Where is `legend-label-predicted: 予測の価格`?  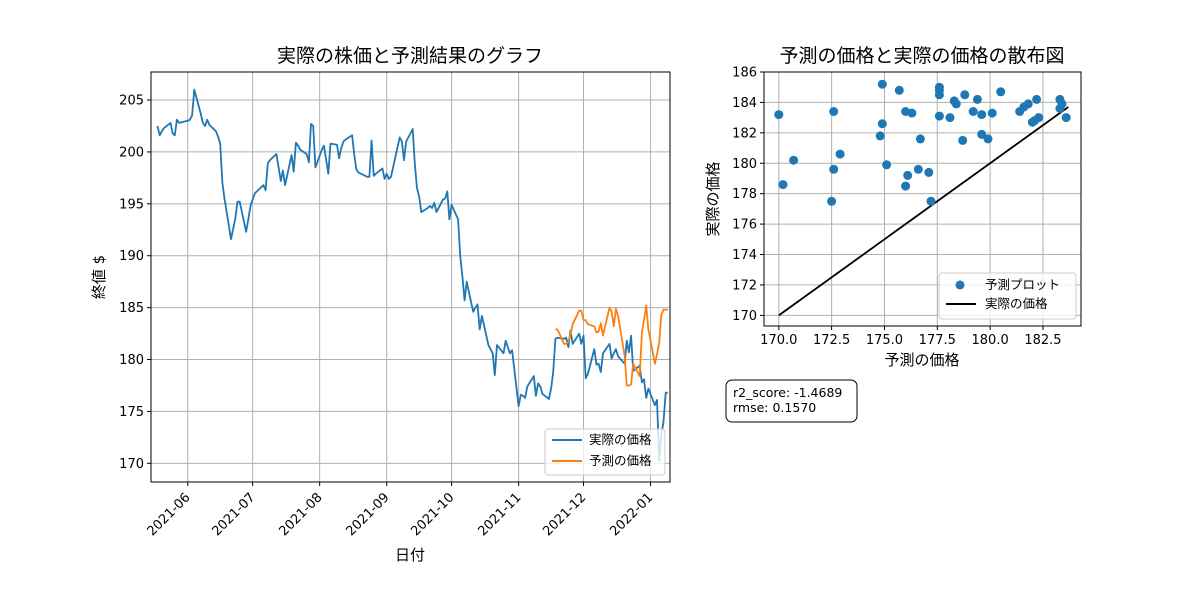
legend-label-predicted: 予測の価格 is located at coordinates (620, 460).